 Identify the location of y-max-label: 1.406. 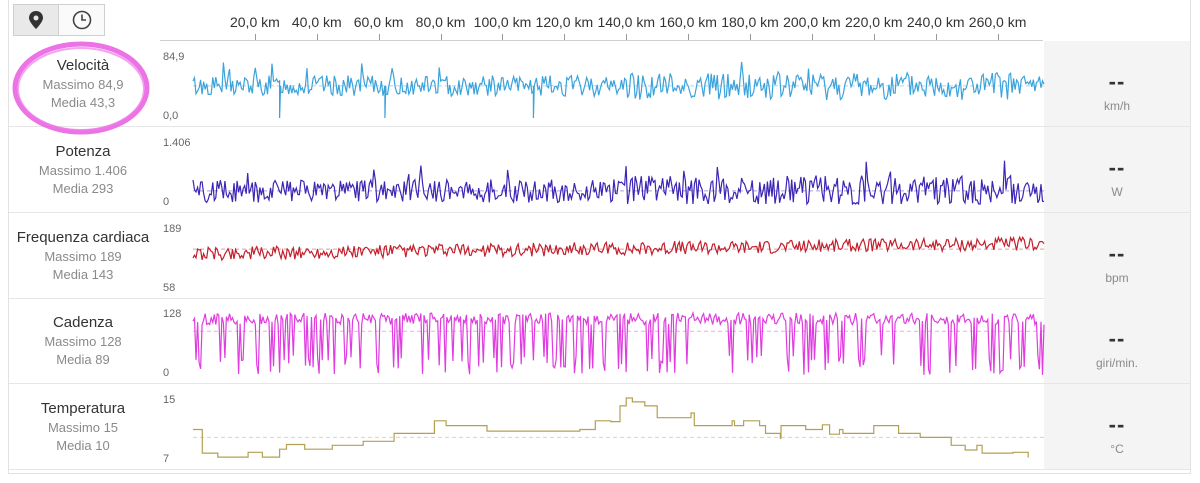
(177, 143).